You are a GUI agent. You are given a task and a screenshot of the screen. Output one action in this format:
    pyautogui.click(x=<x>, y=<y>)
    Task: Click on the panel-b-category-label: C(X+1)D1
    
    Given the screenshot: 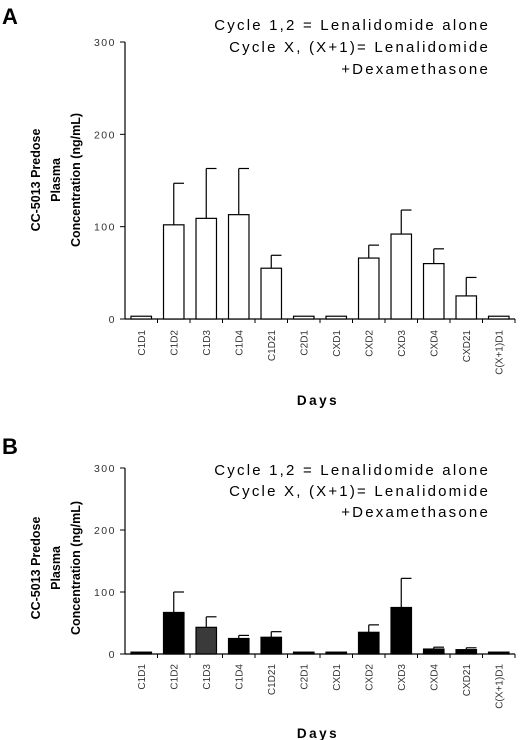 What is the action you would take?
    pyautogui.click(x=499, y=686)
    